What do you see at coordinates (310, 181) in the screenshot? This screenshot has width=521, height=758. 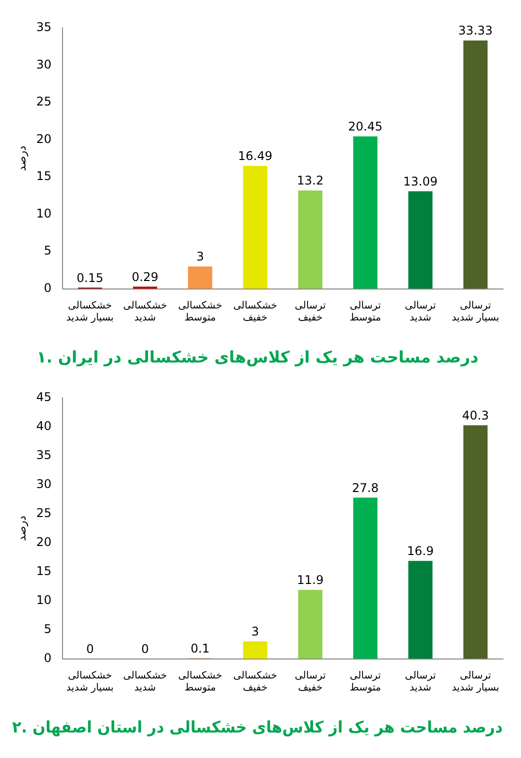 I see `data-label: 13.2` at bounding box center [310, 181].